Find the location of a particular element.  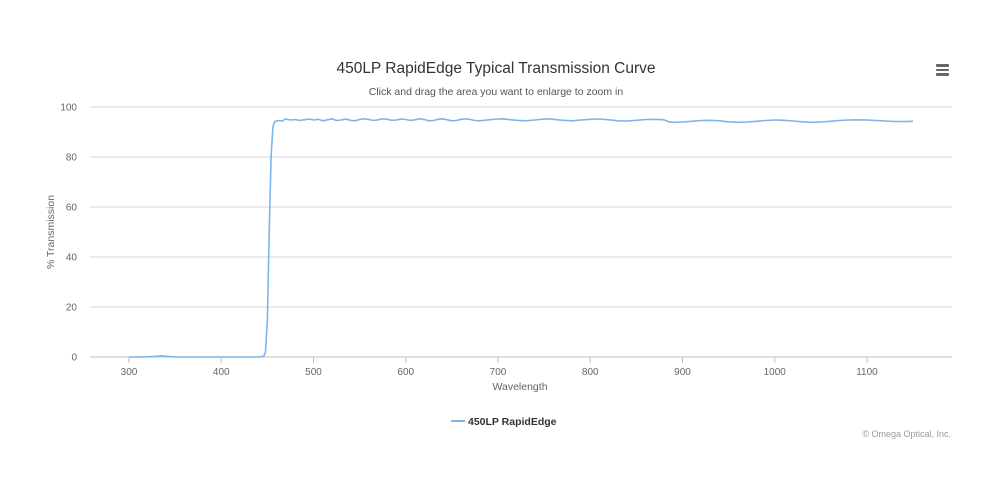

x-tick-label: 300 is located at coordinates (129, 372).